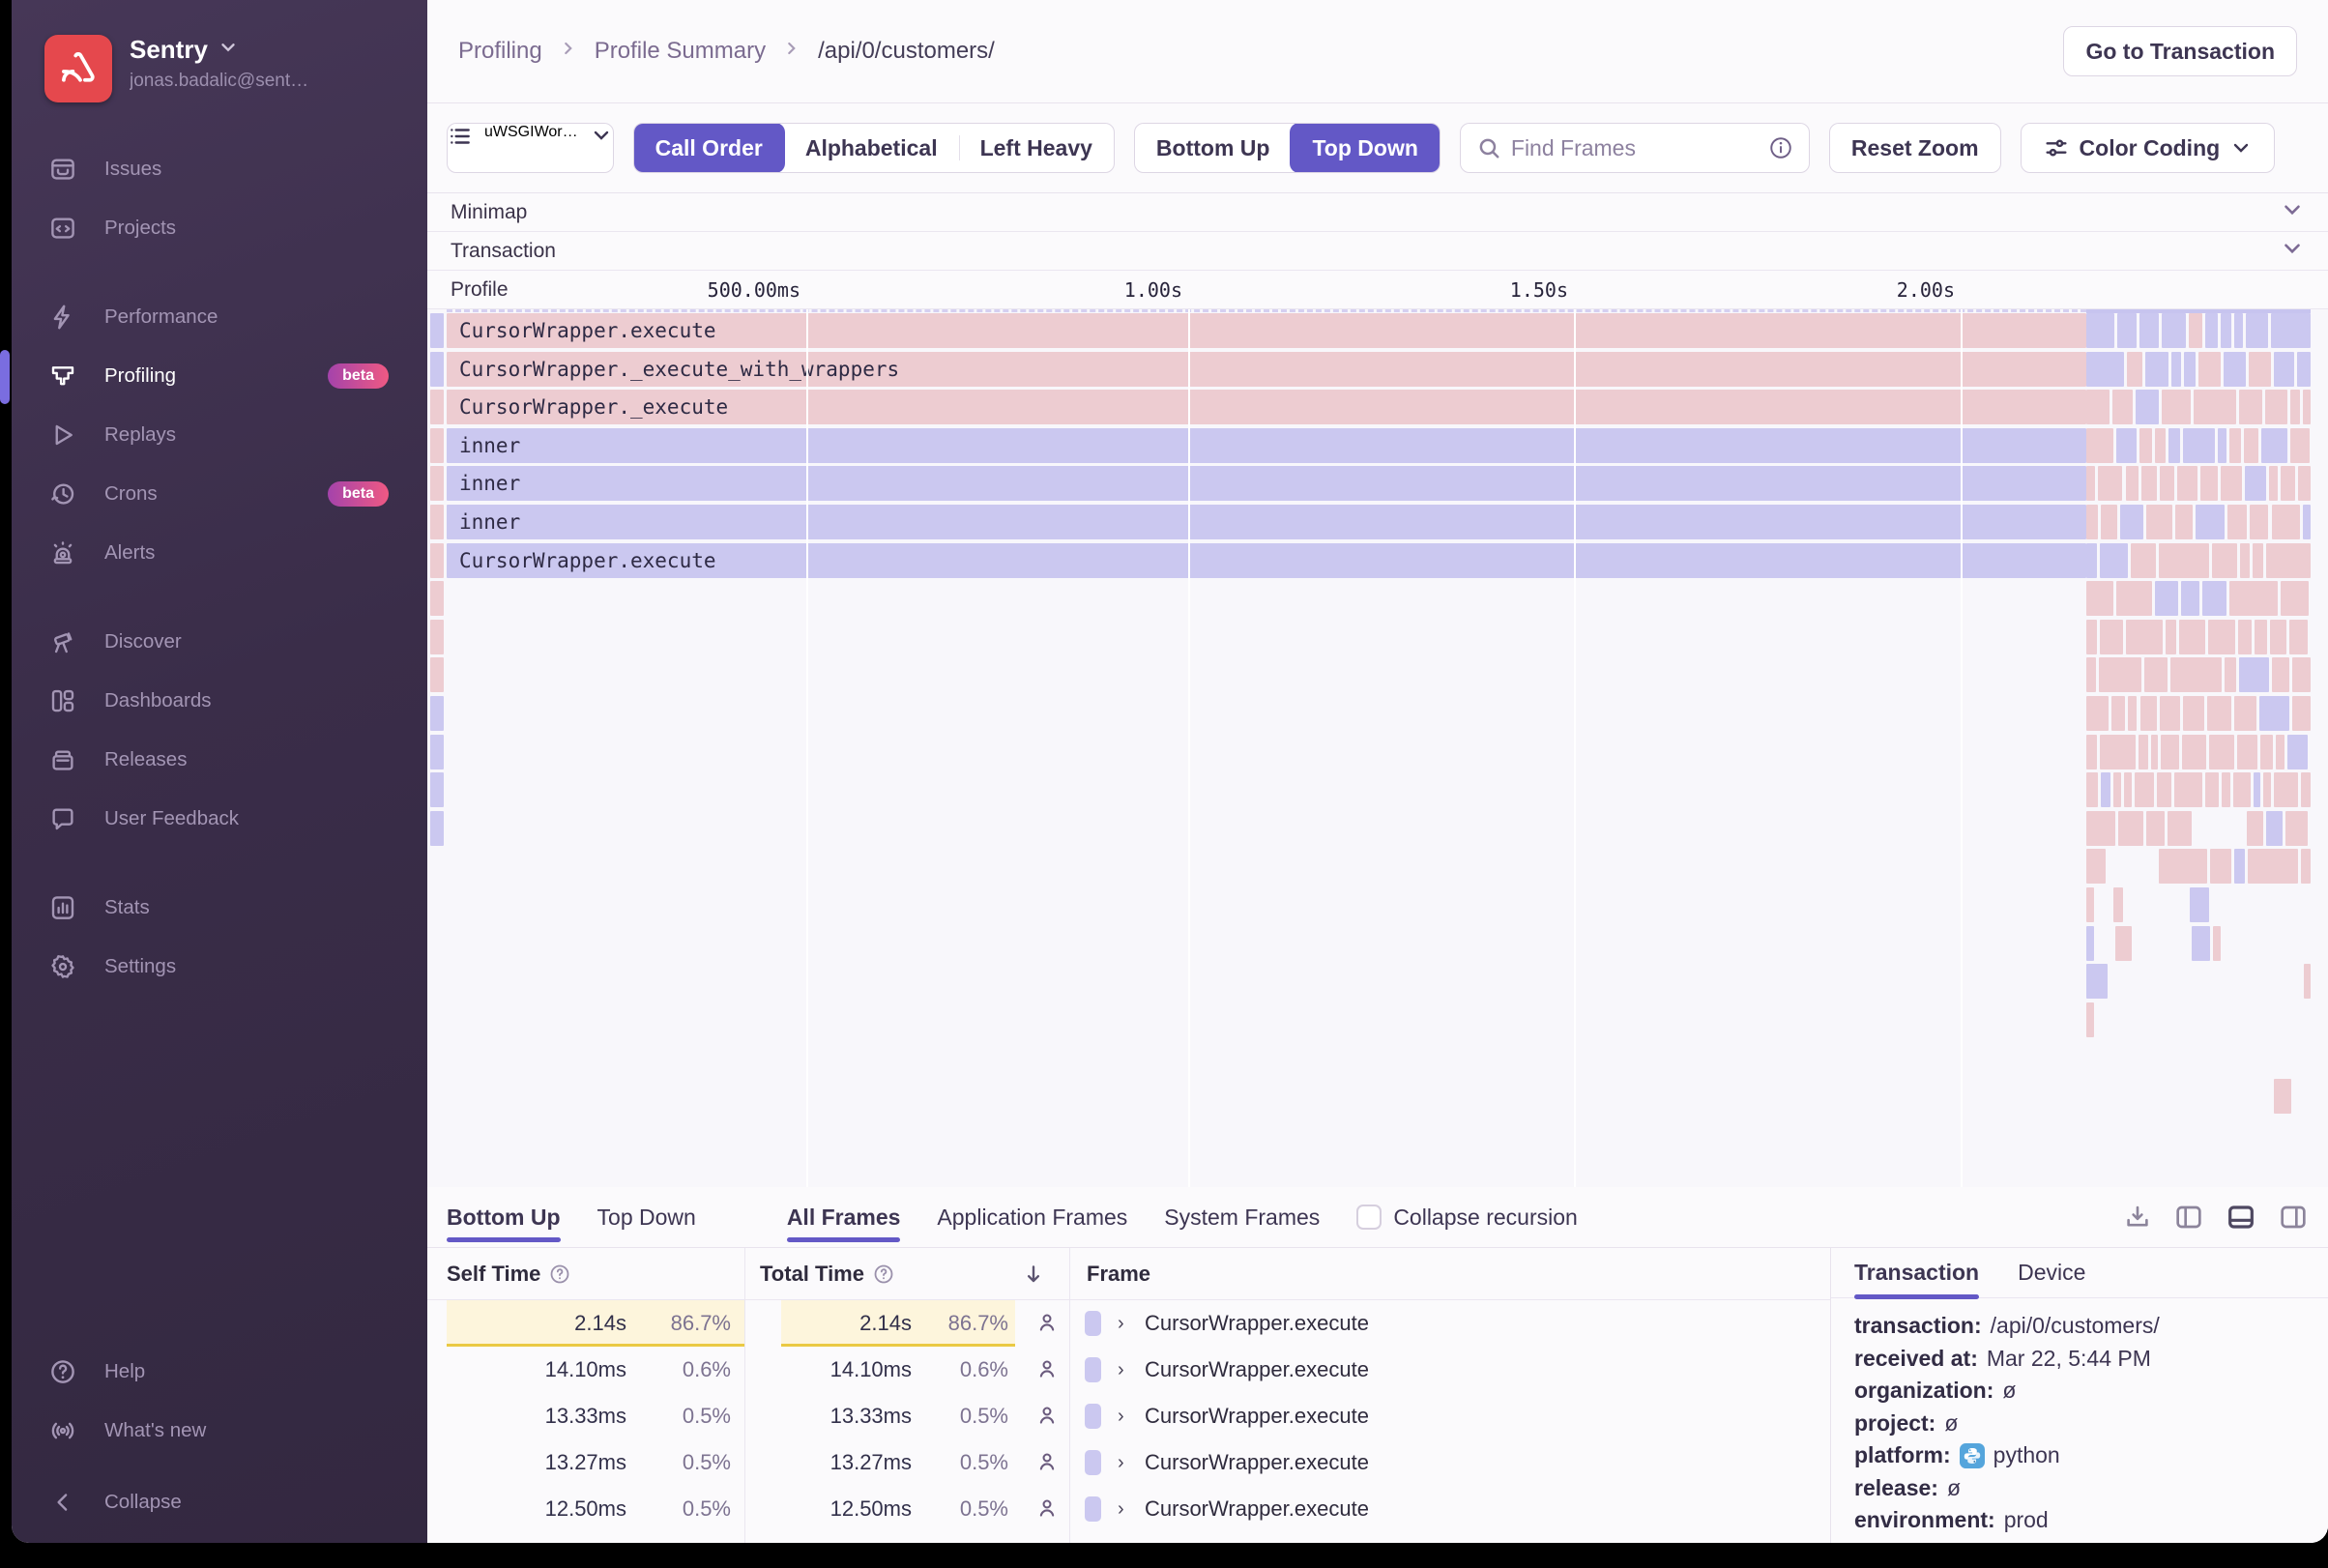 This screenshot has width=2328, height=1568. What do you see at coordinates (220, 493) in the screenshot?
I see `sidebar-item-crons: Crons beta` at bounding box center [220, 493].